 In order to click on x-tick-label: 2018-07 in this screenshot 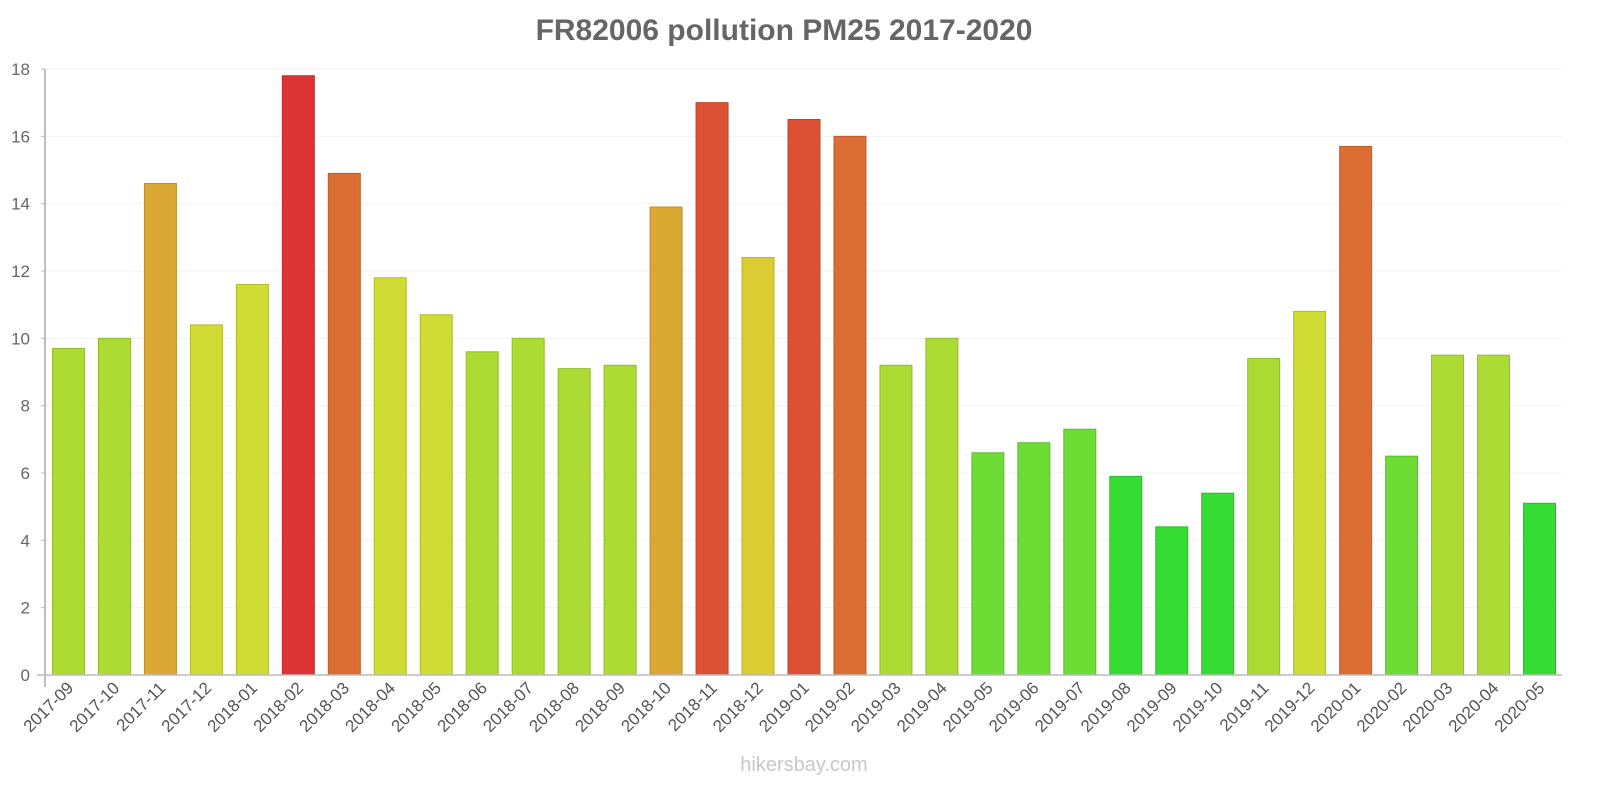, I will do `click(508, 707)`.